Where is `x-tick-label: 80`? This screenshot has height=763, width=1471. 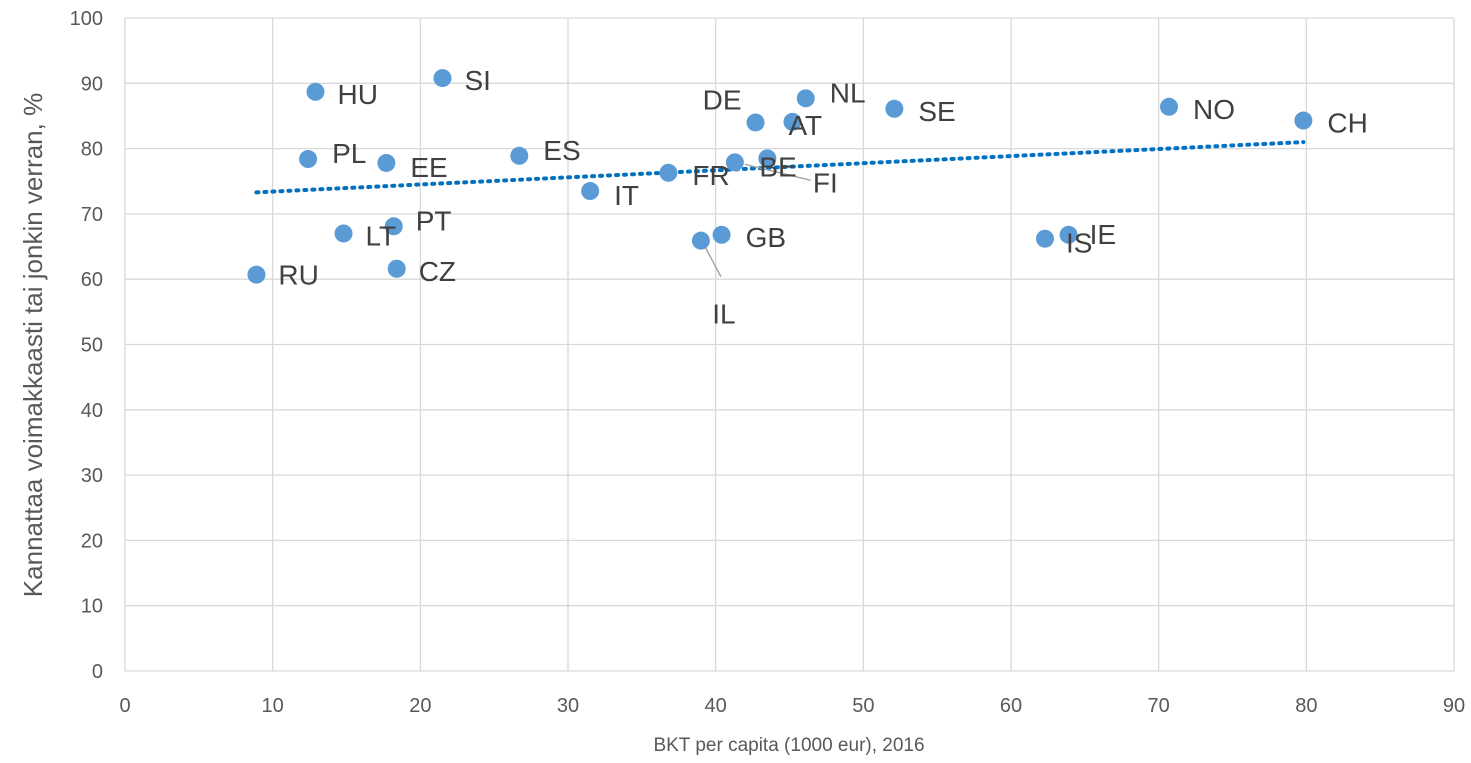 x-tick-label: 80 is located at coordinates (1306, 706).